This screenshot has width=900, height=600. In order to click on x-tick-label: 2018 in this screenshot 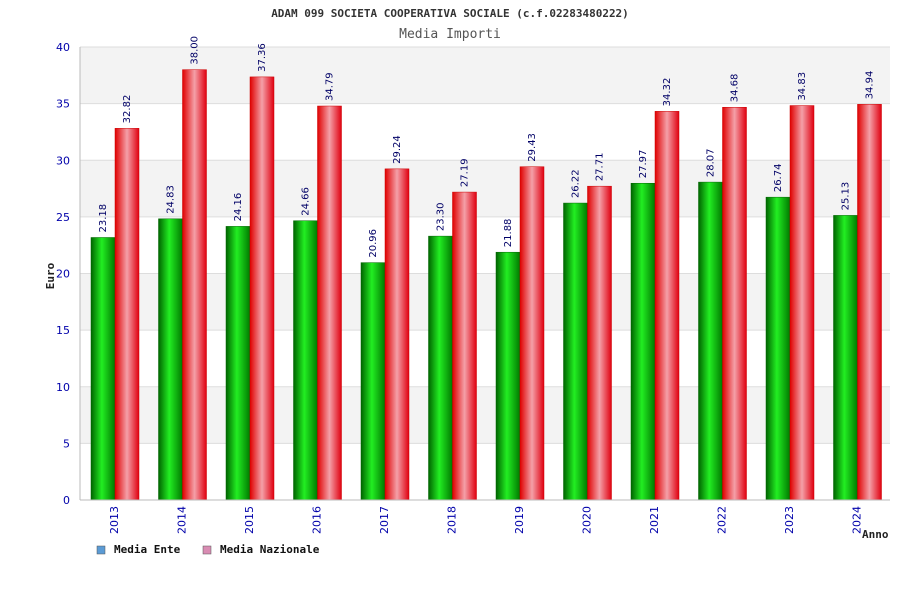, I will do `click(452, 520)`.